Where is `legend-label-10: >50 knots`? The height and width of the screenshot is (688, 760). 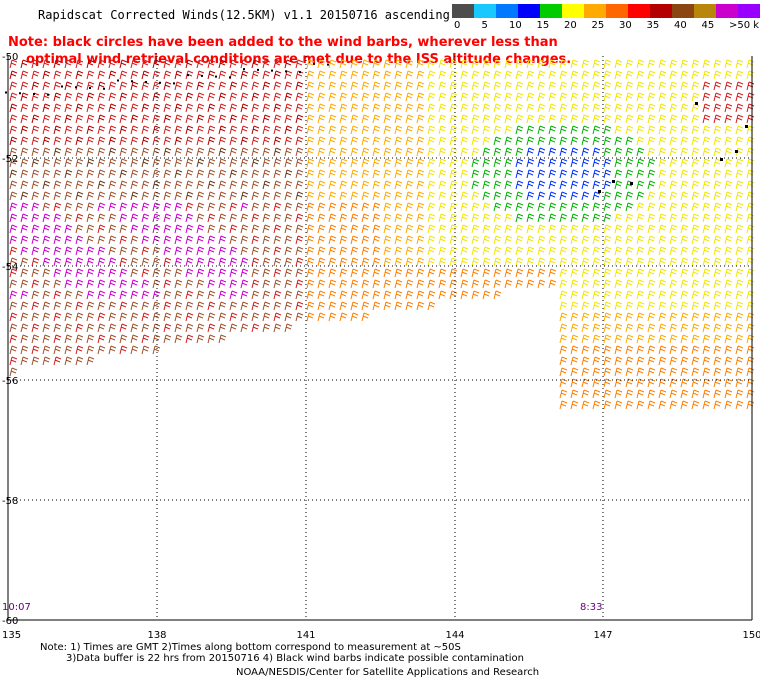 legend-label-10: >50 knots is located at coordinates (744, 25).